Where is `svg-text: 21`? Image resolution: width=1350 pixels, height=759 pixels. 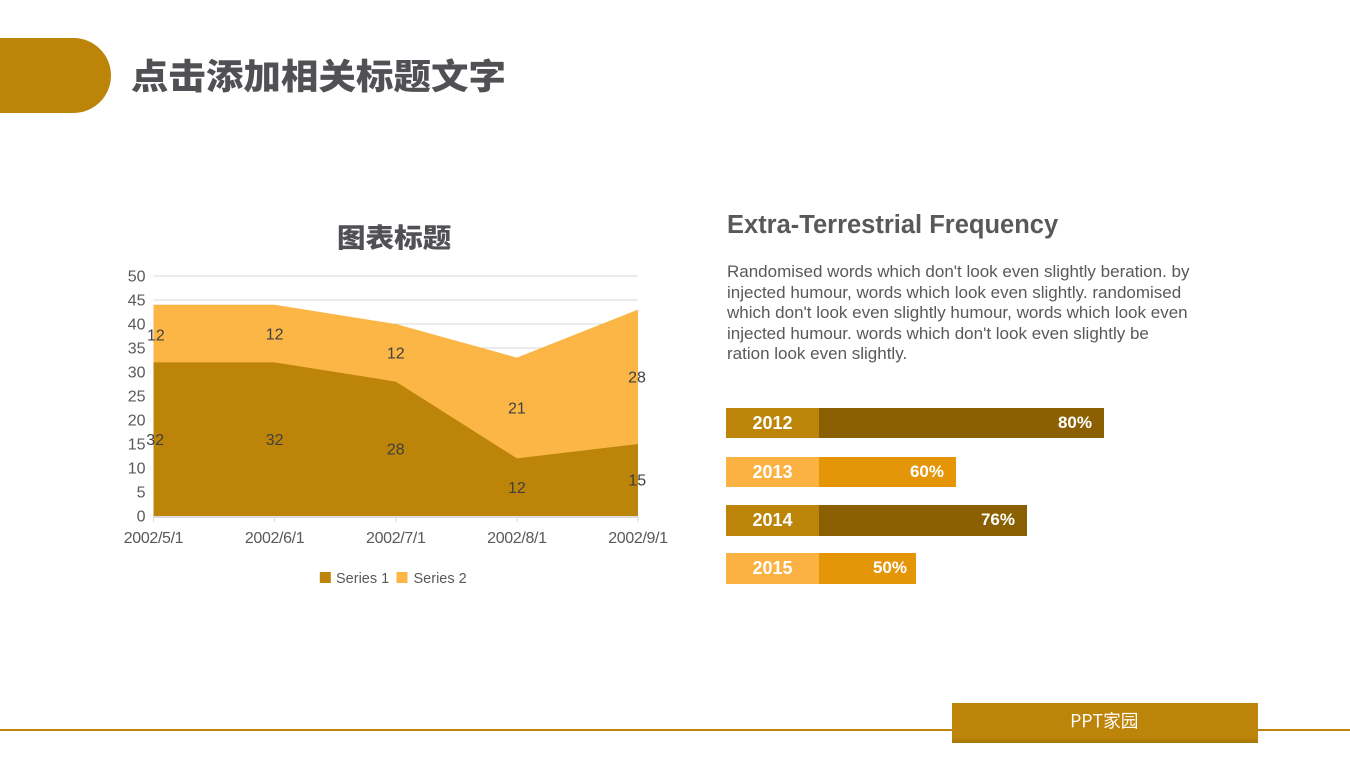
svg-text: 21 is located at coordinates (517, 409).